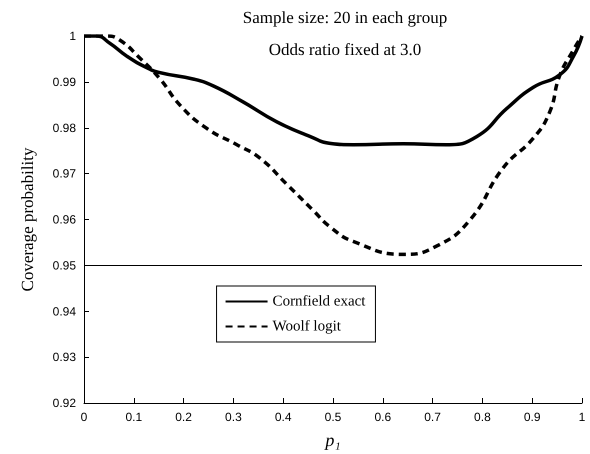 The width and height of the screenshot is (590, 454). Describe the element at coordinates (84, 417) in the screenshot. I see `x-tick-label: 0` at that location.